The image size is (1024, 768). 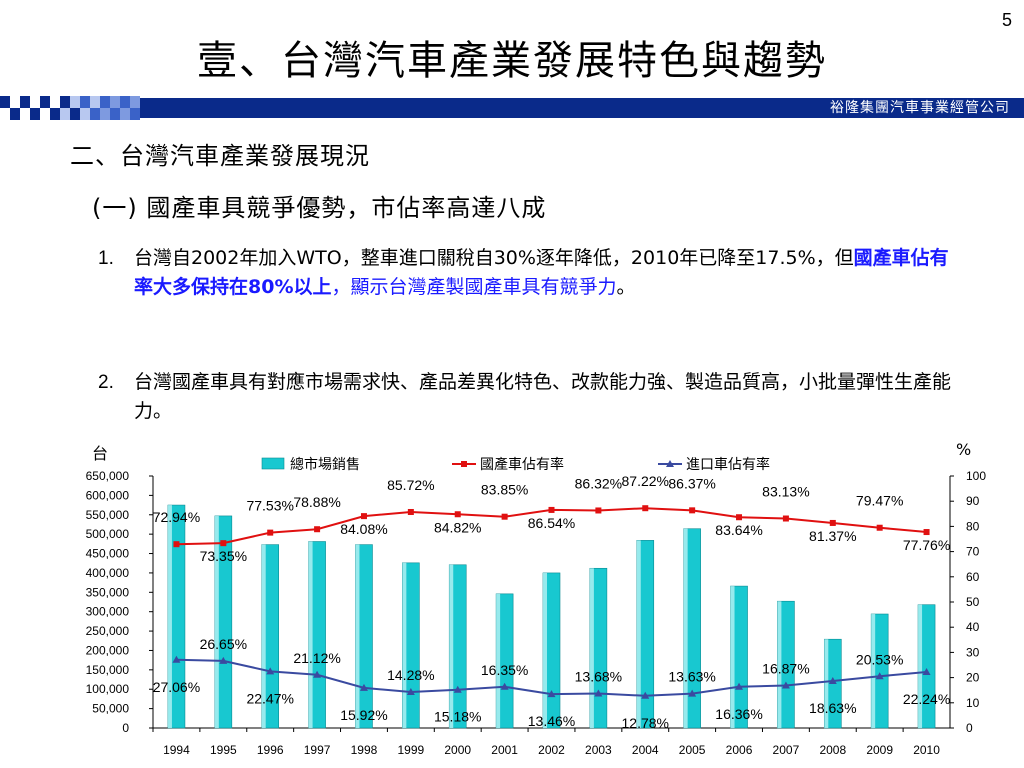 What do you see at coordinates (464, 464) in the screenshot?
I see `legend-marker` at bounding box center [464, 464].